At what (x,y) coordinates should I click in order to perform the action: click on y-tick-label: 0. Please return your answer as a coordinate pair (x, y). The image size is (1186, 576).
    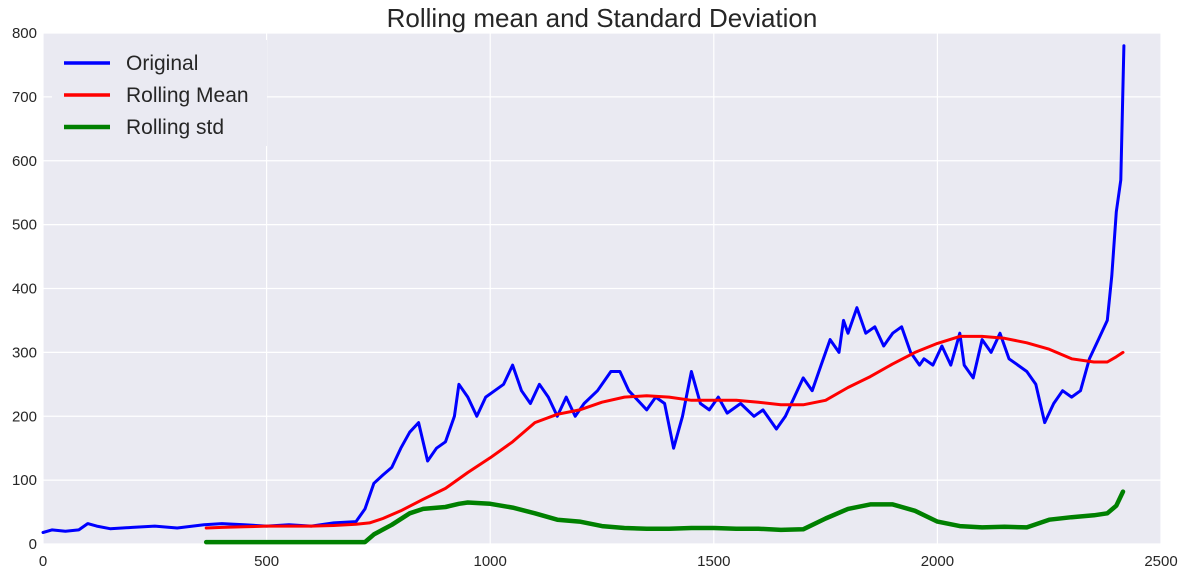
    Looking at the image, I should click on (33, 544).